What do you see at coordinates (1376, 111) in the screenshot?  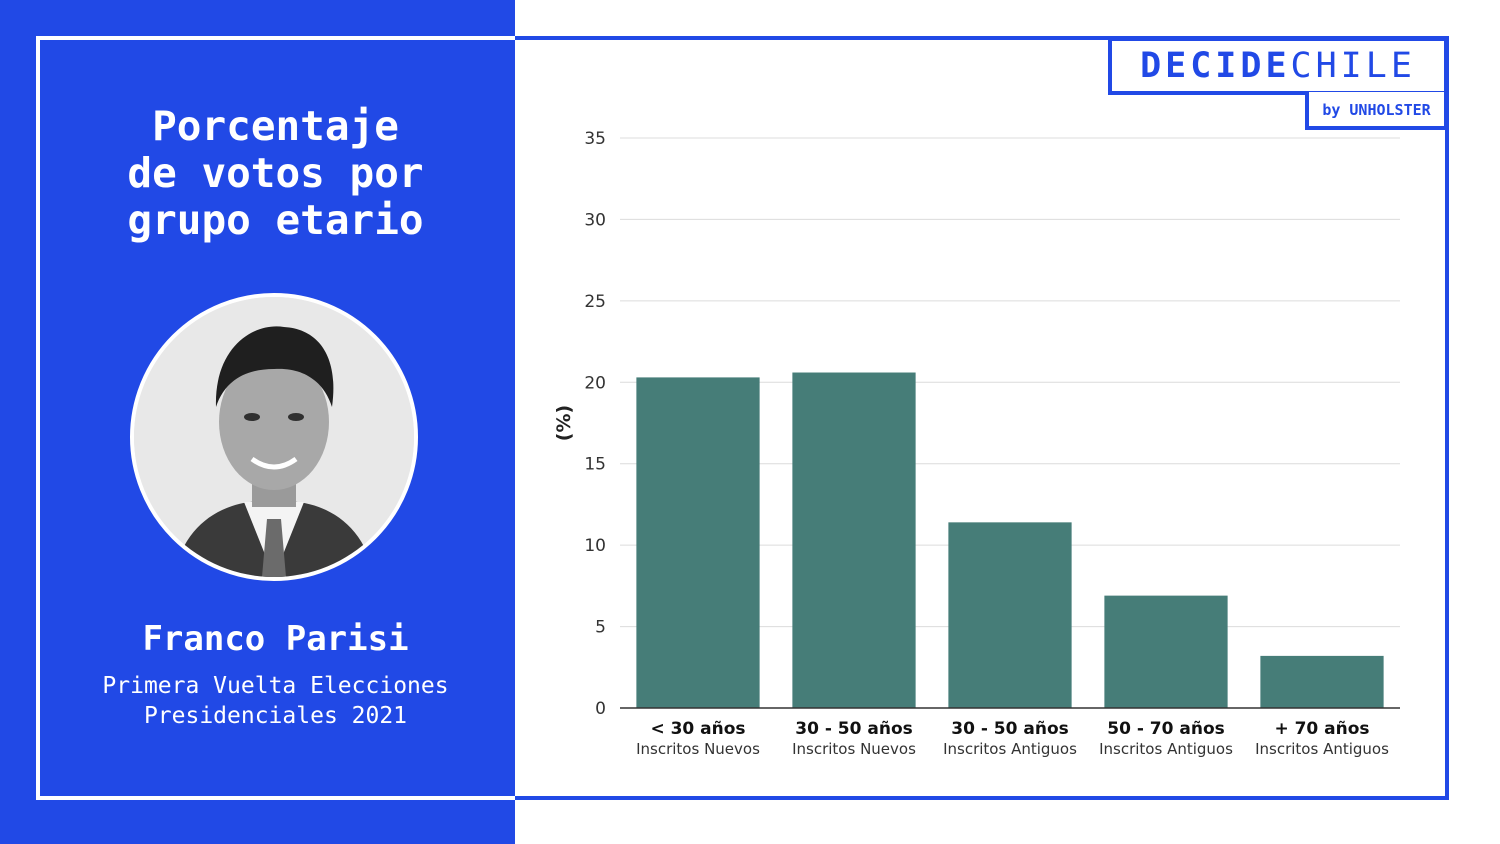 I see `logo-byline: by UNHOLSTER` at bounding box center [1376, 111].